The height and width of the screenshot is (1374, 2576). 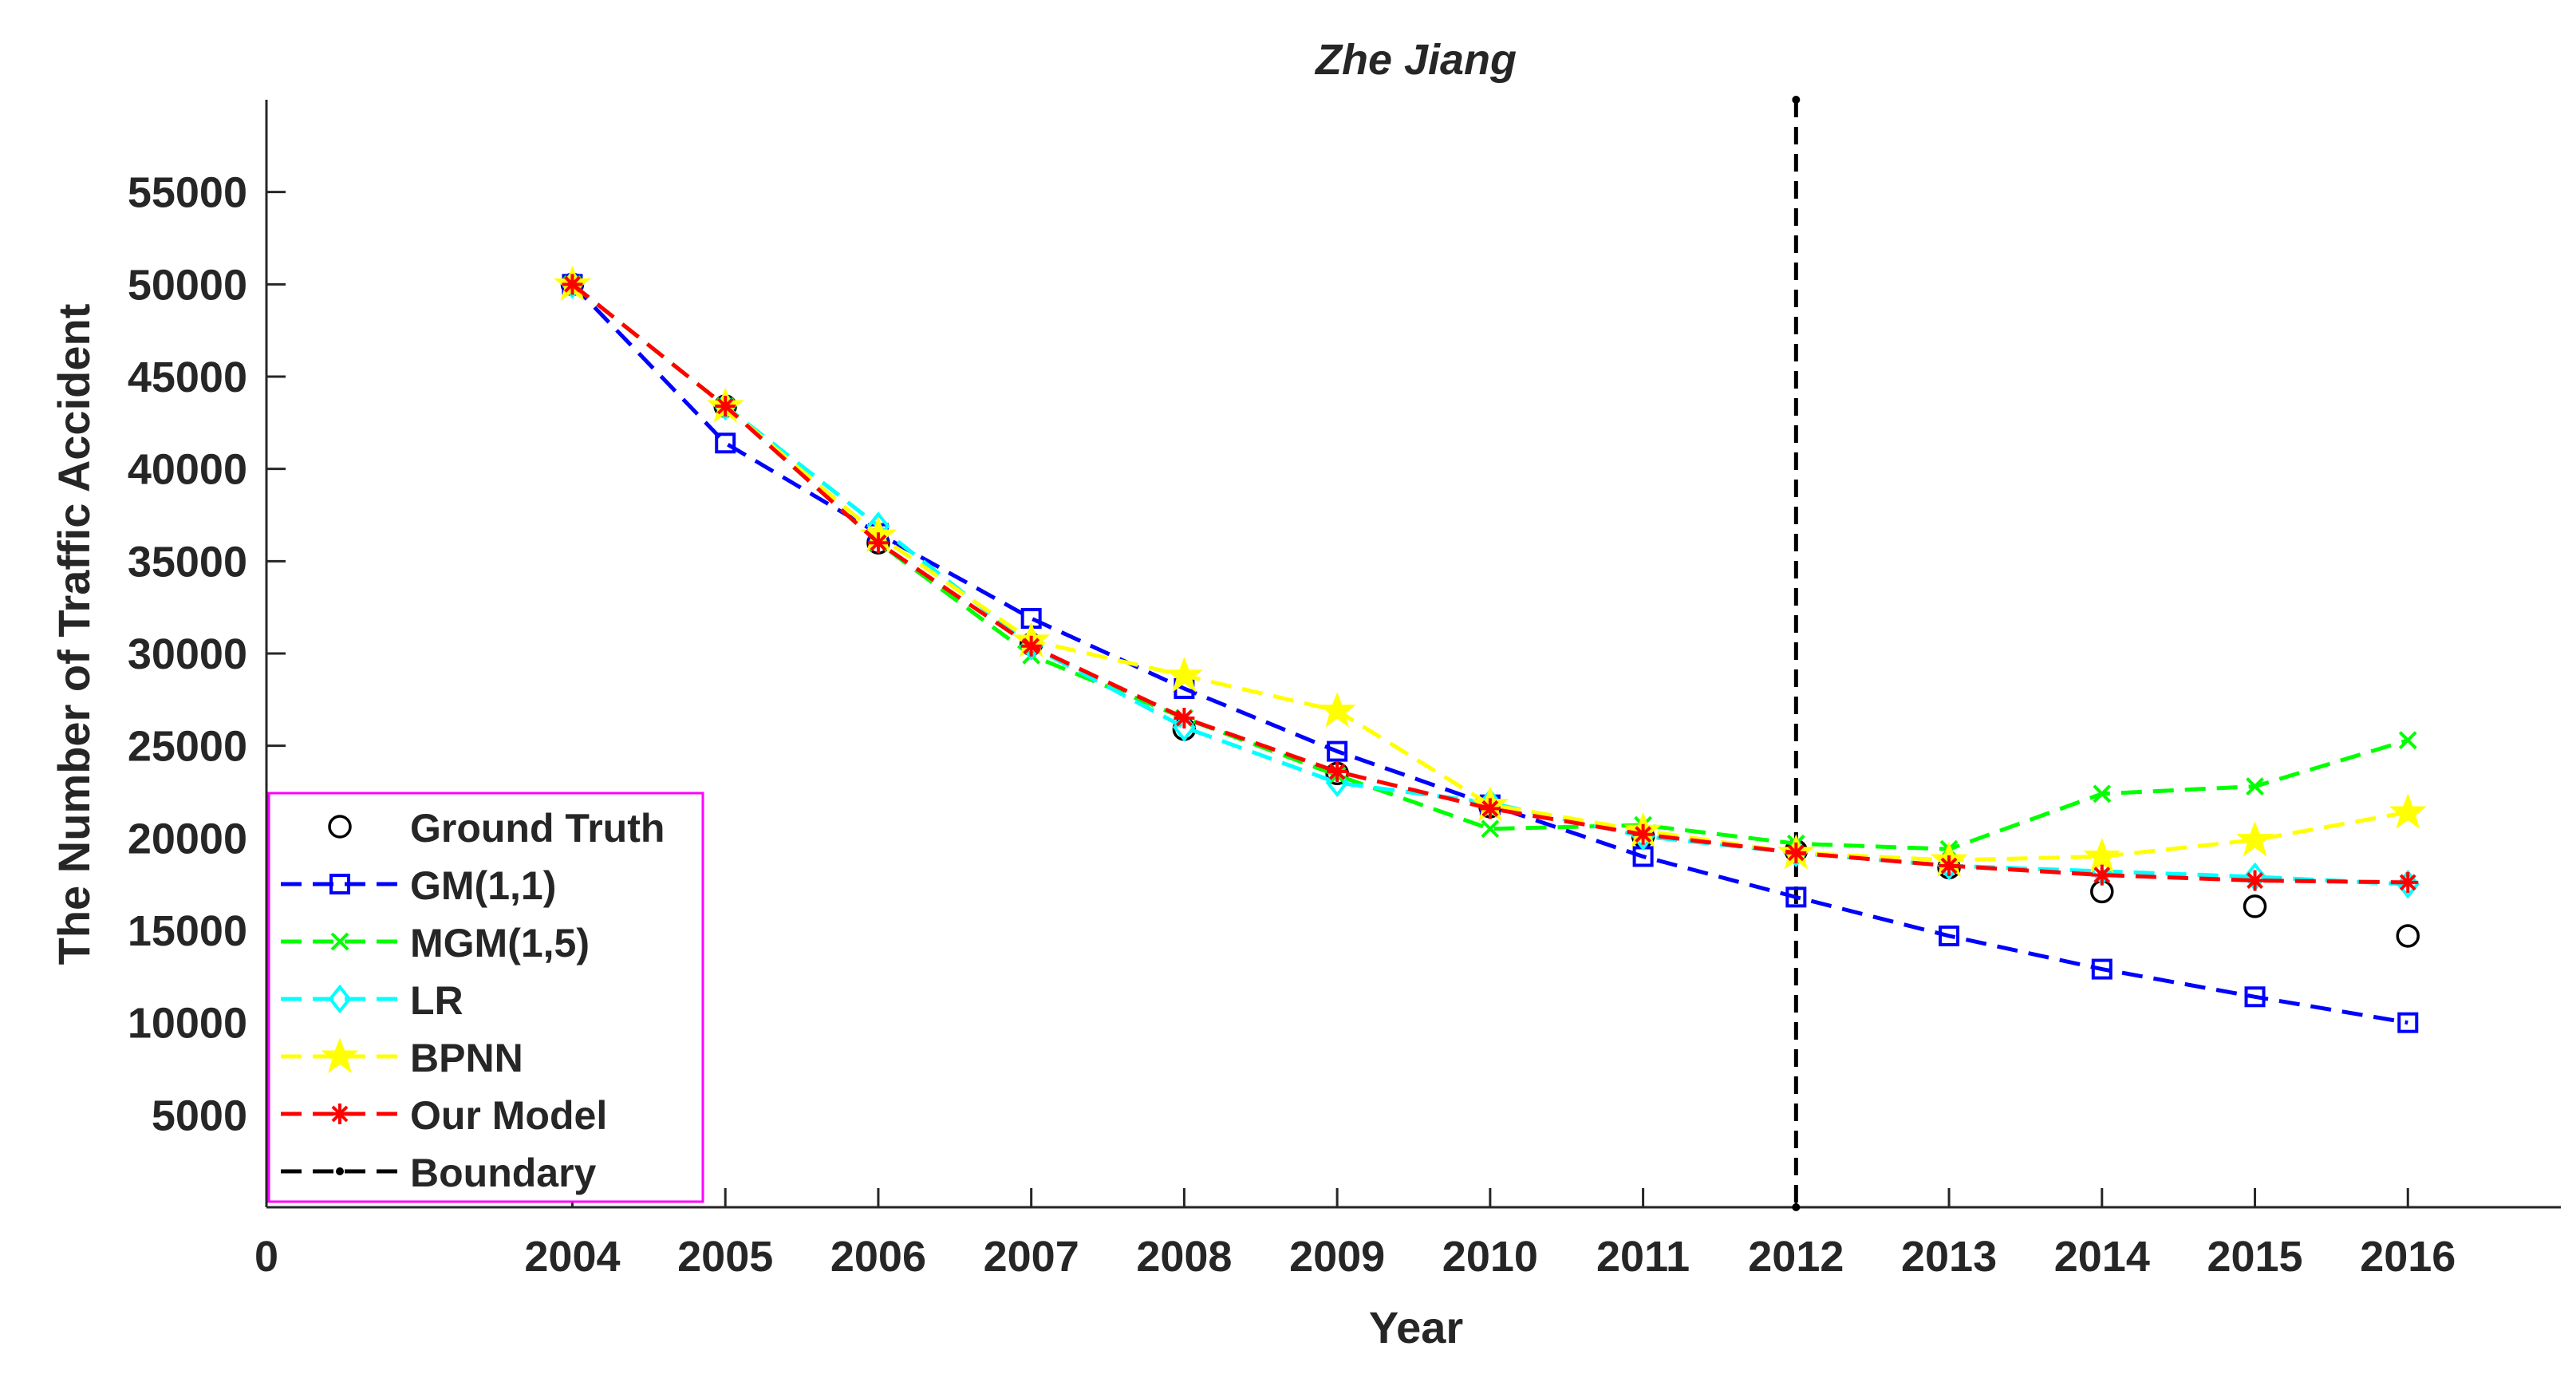 I want to click on x-tick-label: 2007, so click(x=1031, y=1257).